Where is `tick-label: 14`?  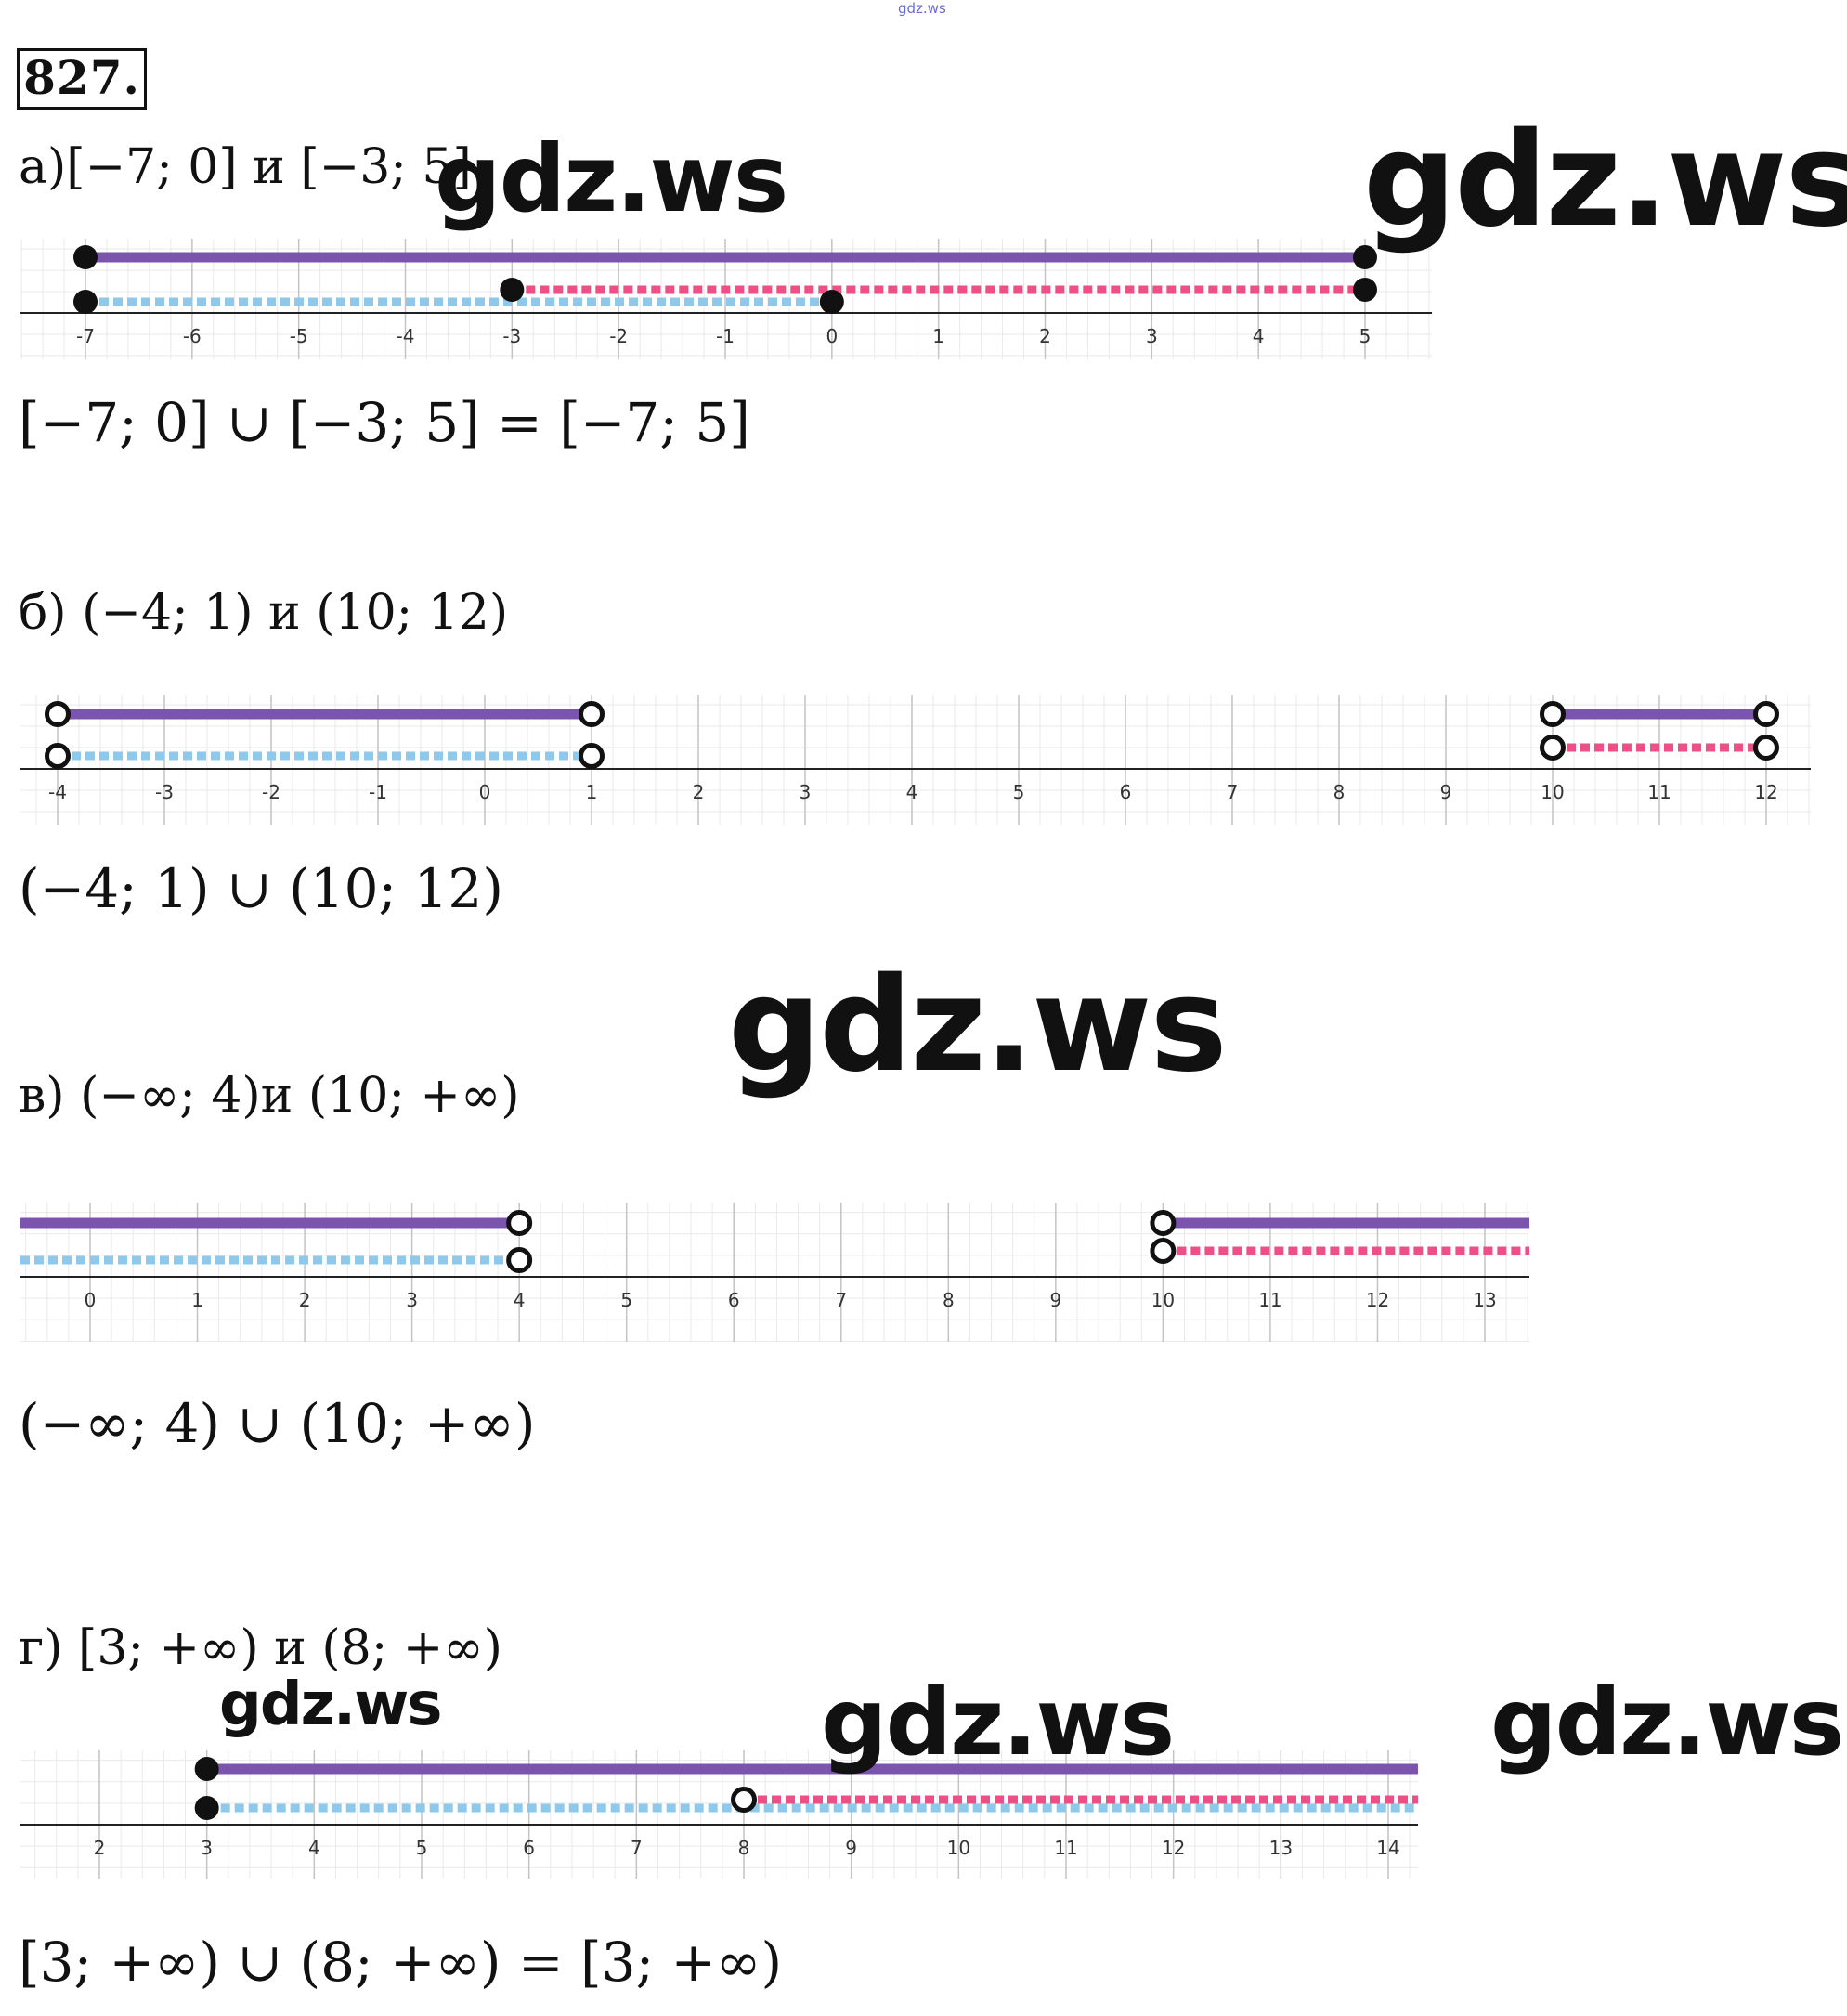 tick-label: 14 is located at coordinates (1388, 1848).